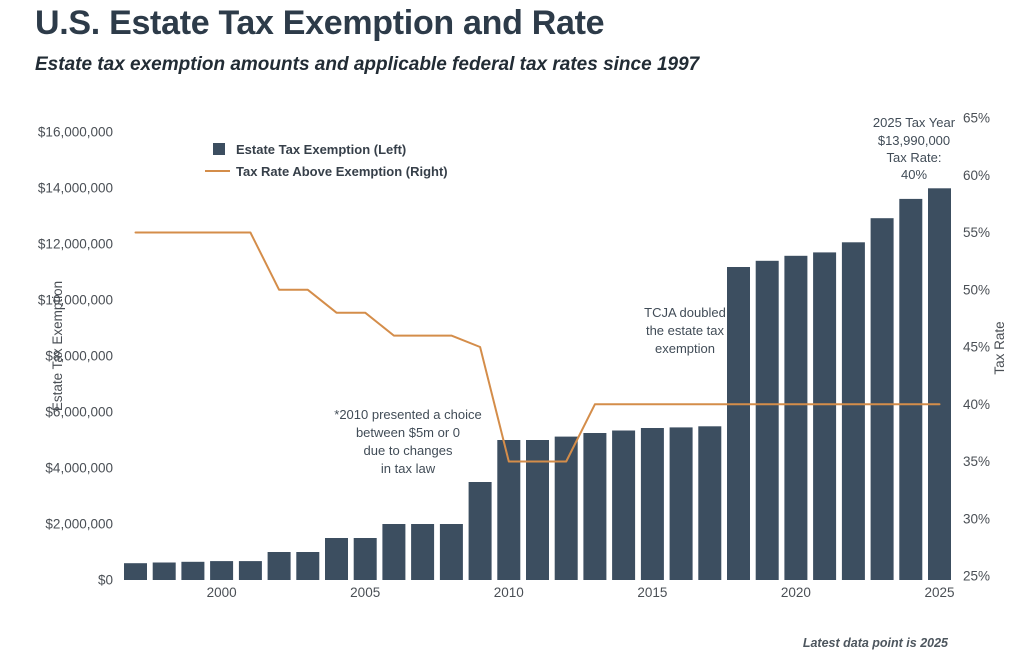 The width and height of the screenshot is (1024, 663). What do you see at coordinates (999, 347) in the screenshot?
I see `right-axis-title: Tax Rate` at bounding box center [999, 347].